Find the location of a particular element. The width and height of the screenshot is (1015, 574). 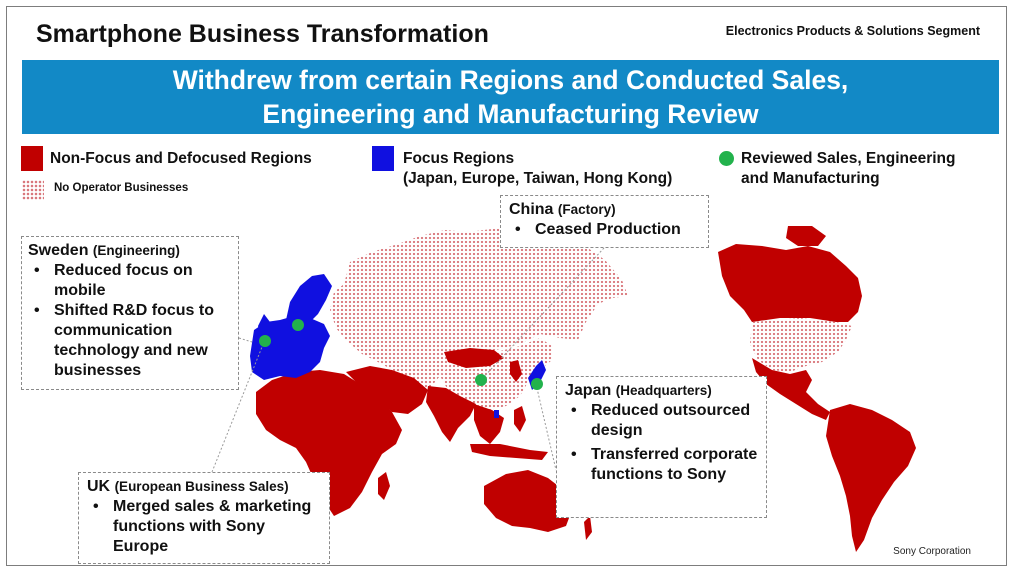

no-operator-swatch is located at coordinates (33, 190).